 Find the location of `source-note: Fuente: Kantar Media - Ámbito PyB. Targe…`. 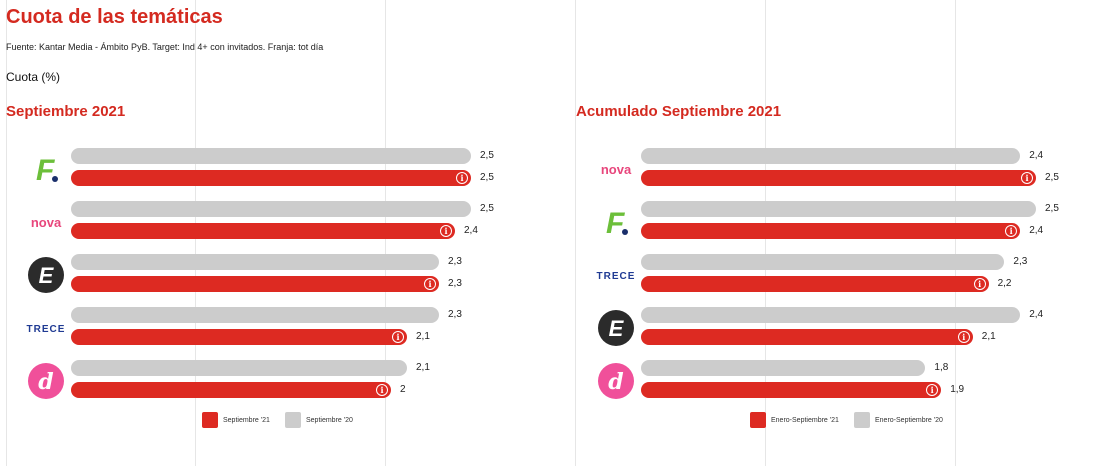

source-note: Fuente: Kantar Media - Ámbito PyB. Targe… is located at coordinates (165, 47).